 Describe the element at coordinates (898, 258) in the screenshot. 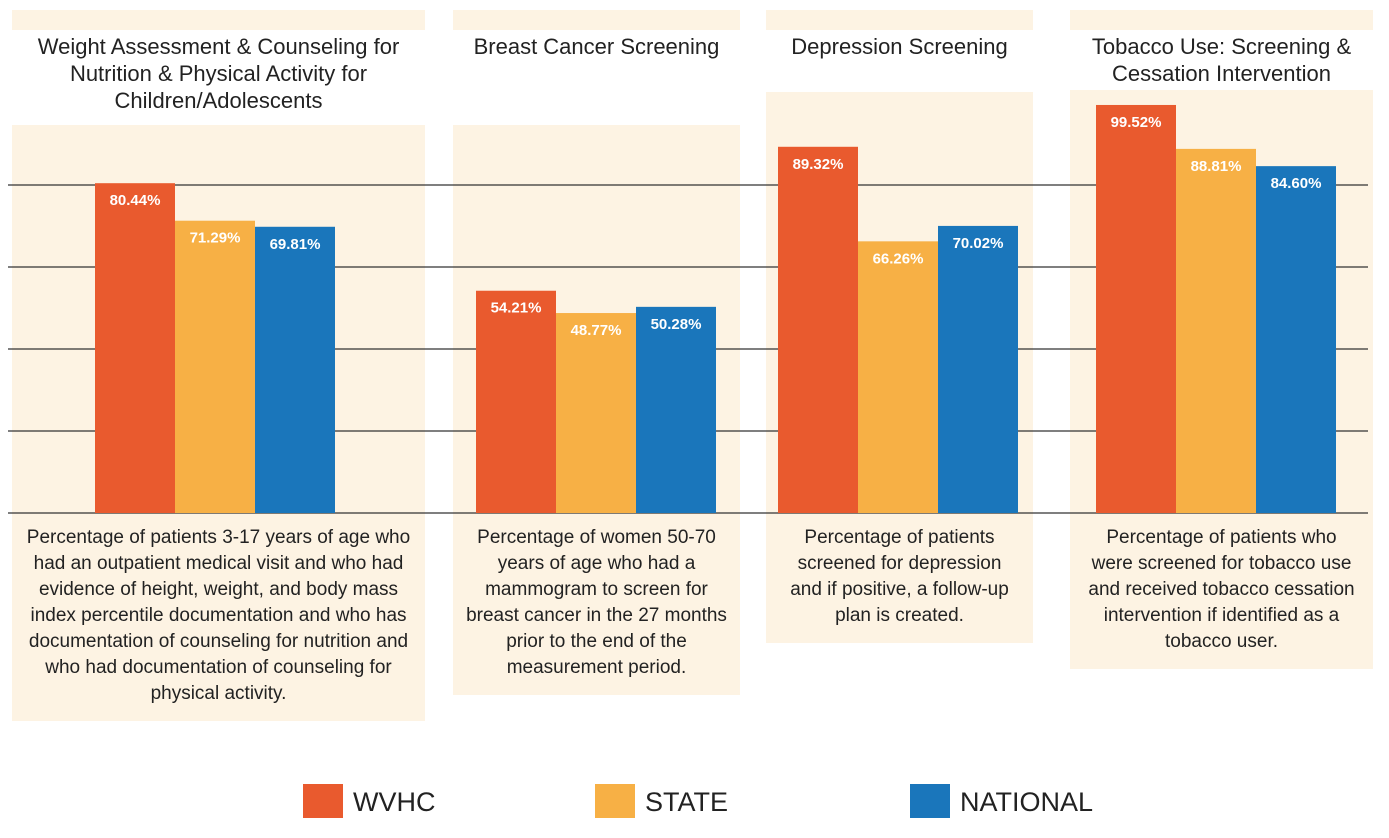

I see `value-label: 66.26%` at that location.